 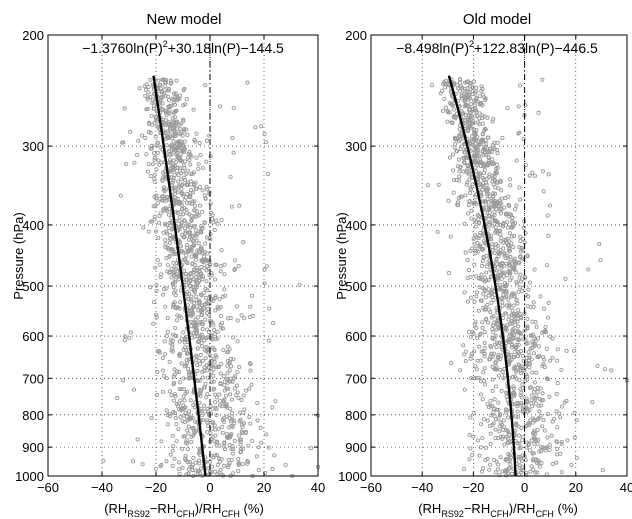 I want to click on x-tick-label: −20, so click(x=156, y=487).